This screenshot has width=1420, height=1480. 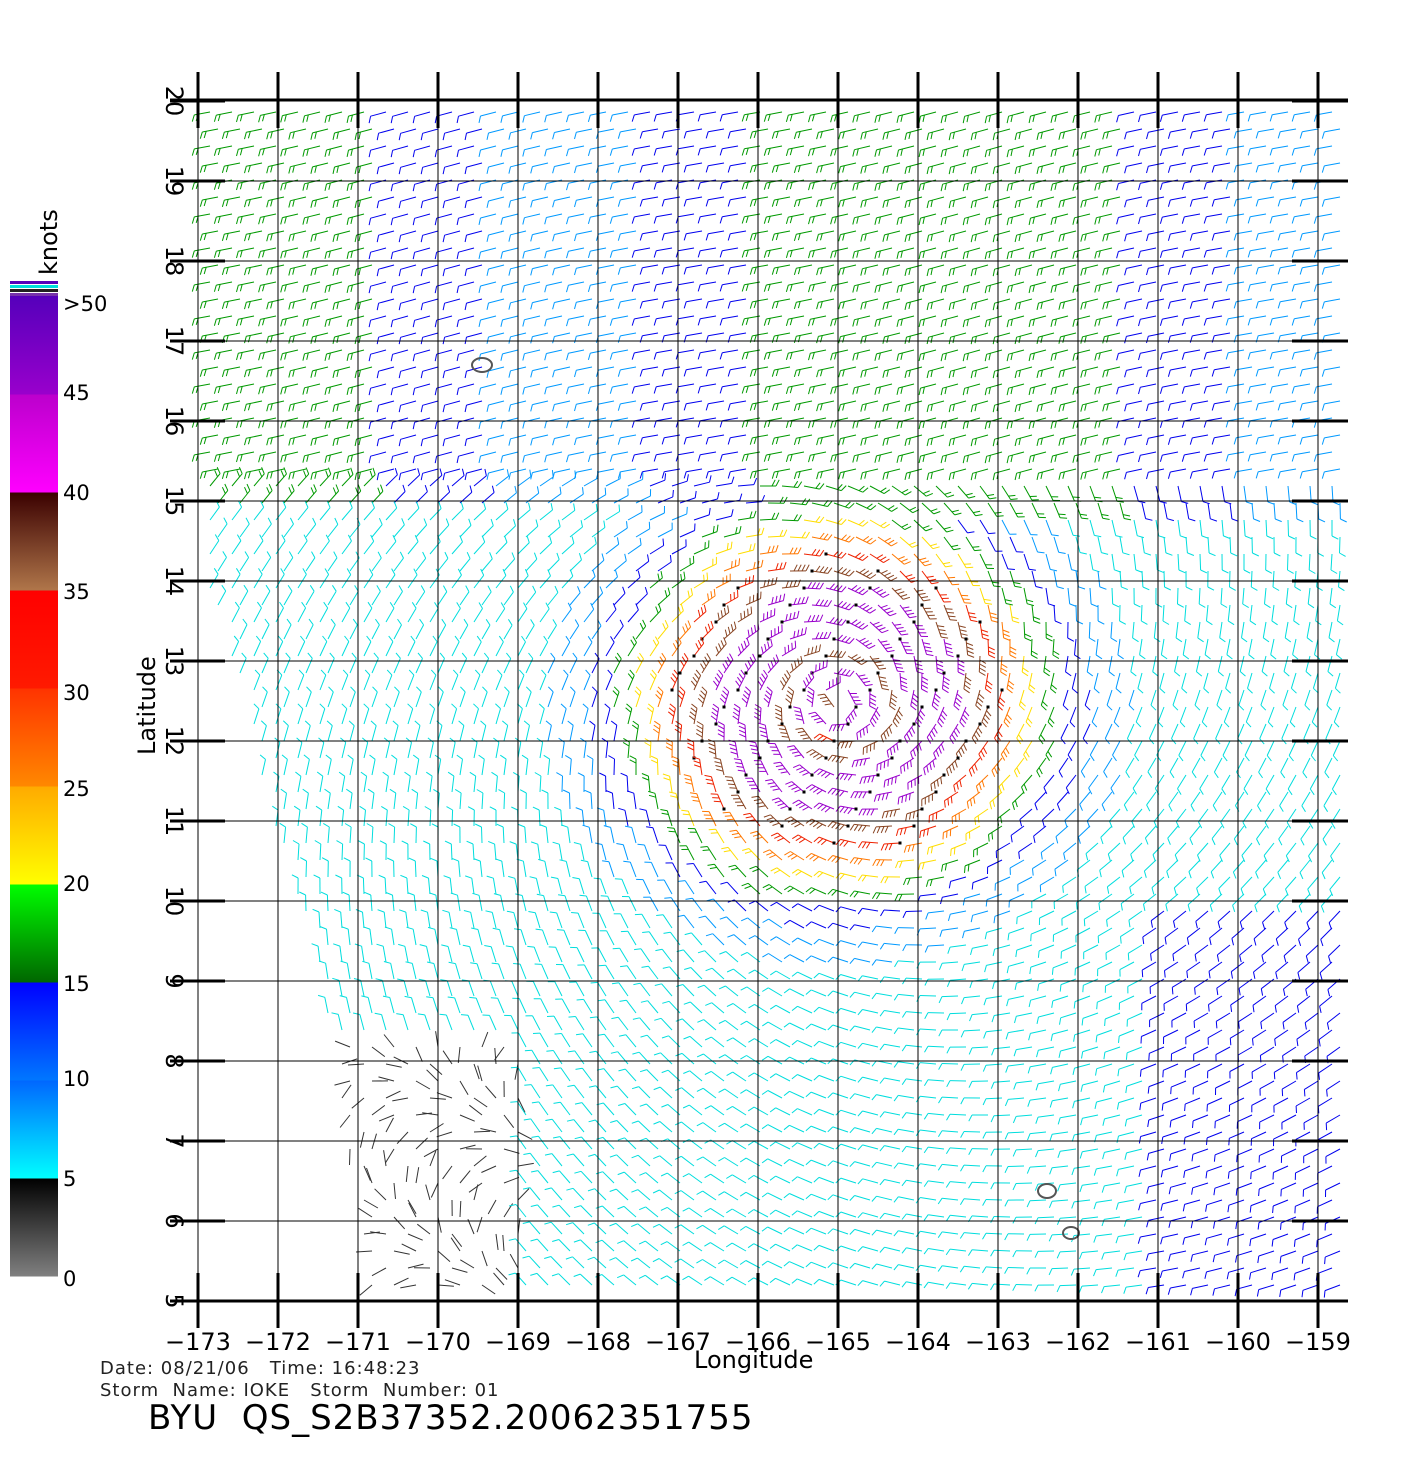 I want to click on colorbar-overflow-stripe, so click(x=34, y=290).